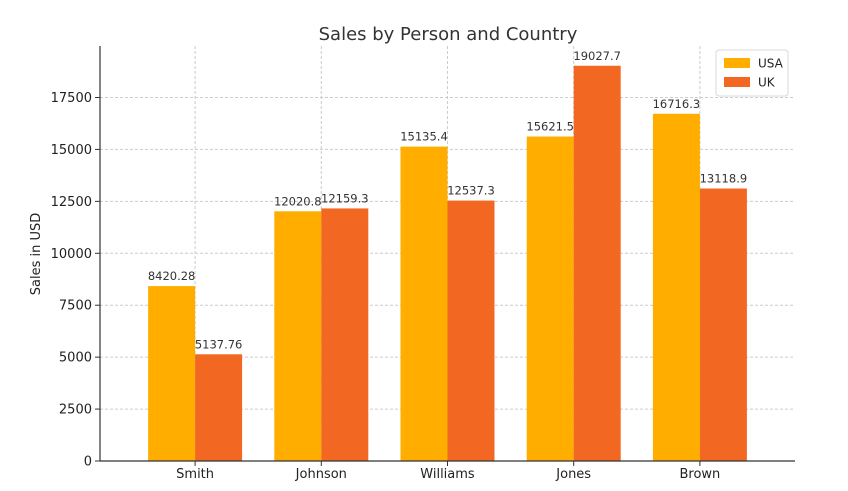 The width and height of the screenshot is (848, 491). What do you see at coordinates (676, 287) in the screenshot?
I see `bar-usa-brown` at bounding box center [676, 287].